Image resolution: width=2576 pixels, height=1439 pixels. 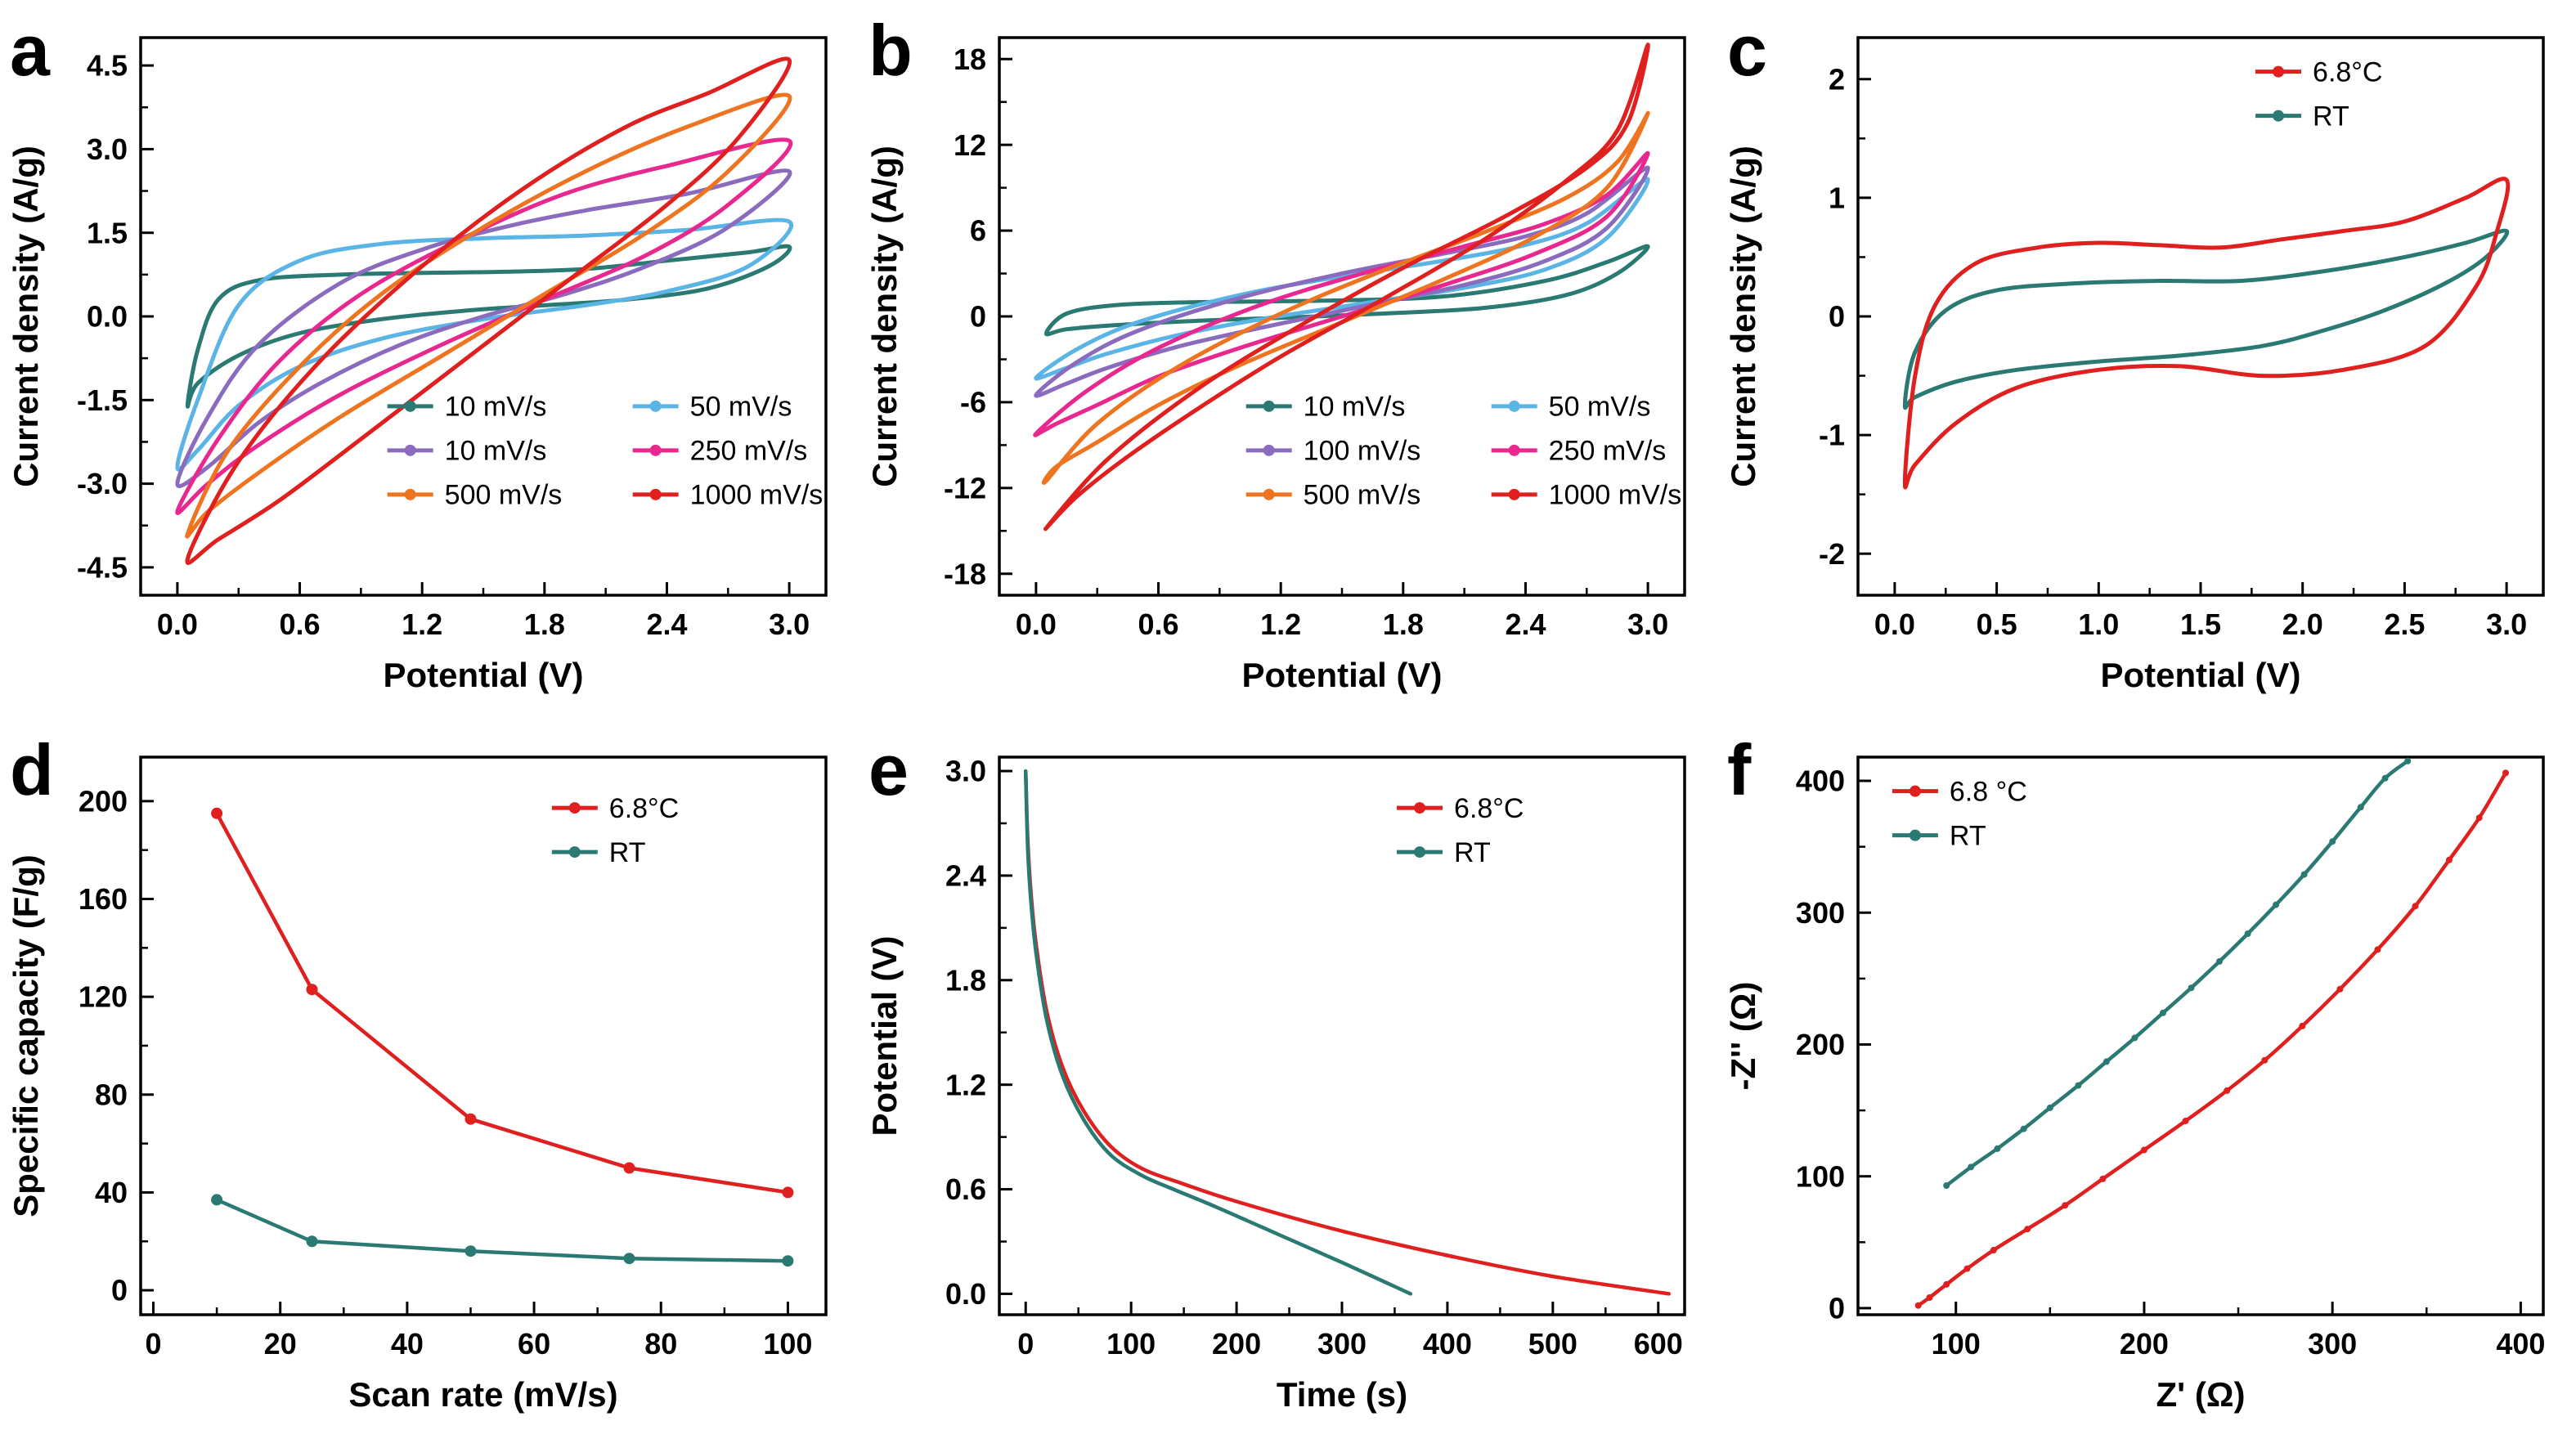 What do you see at coordinates (483, 1394) in the screenshot?
I see `x-axis-title: Scan rate (mV/s)` at bounding box center [483, 1394].